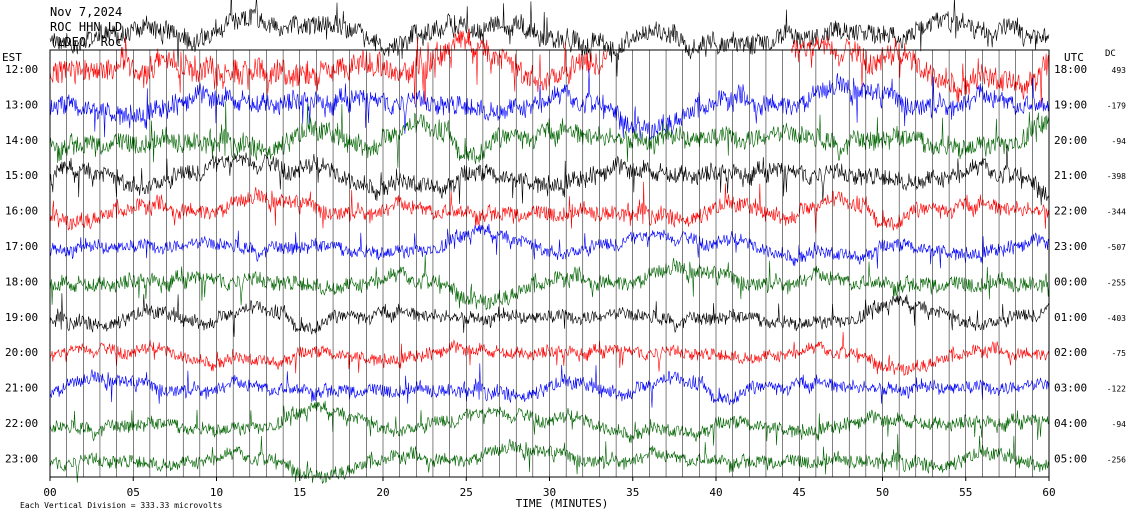 The width and height of the screenshot is (1130, 519). I want to click on utc-label-2: 20:00, so click(1070, 140).